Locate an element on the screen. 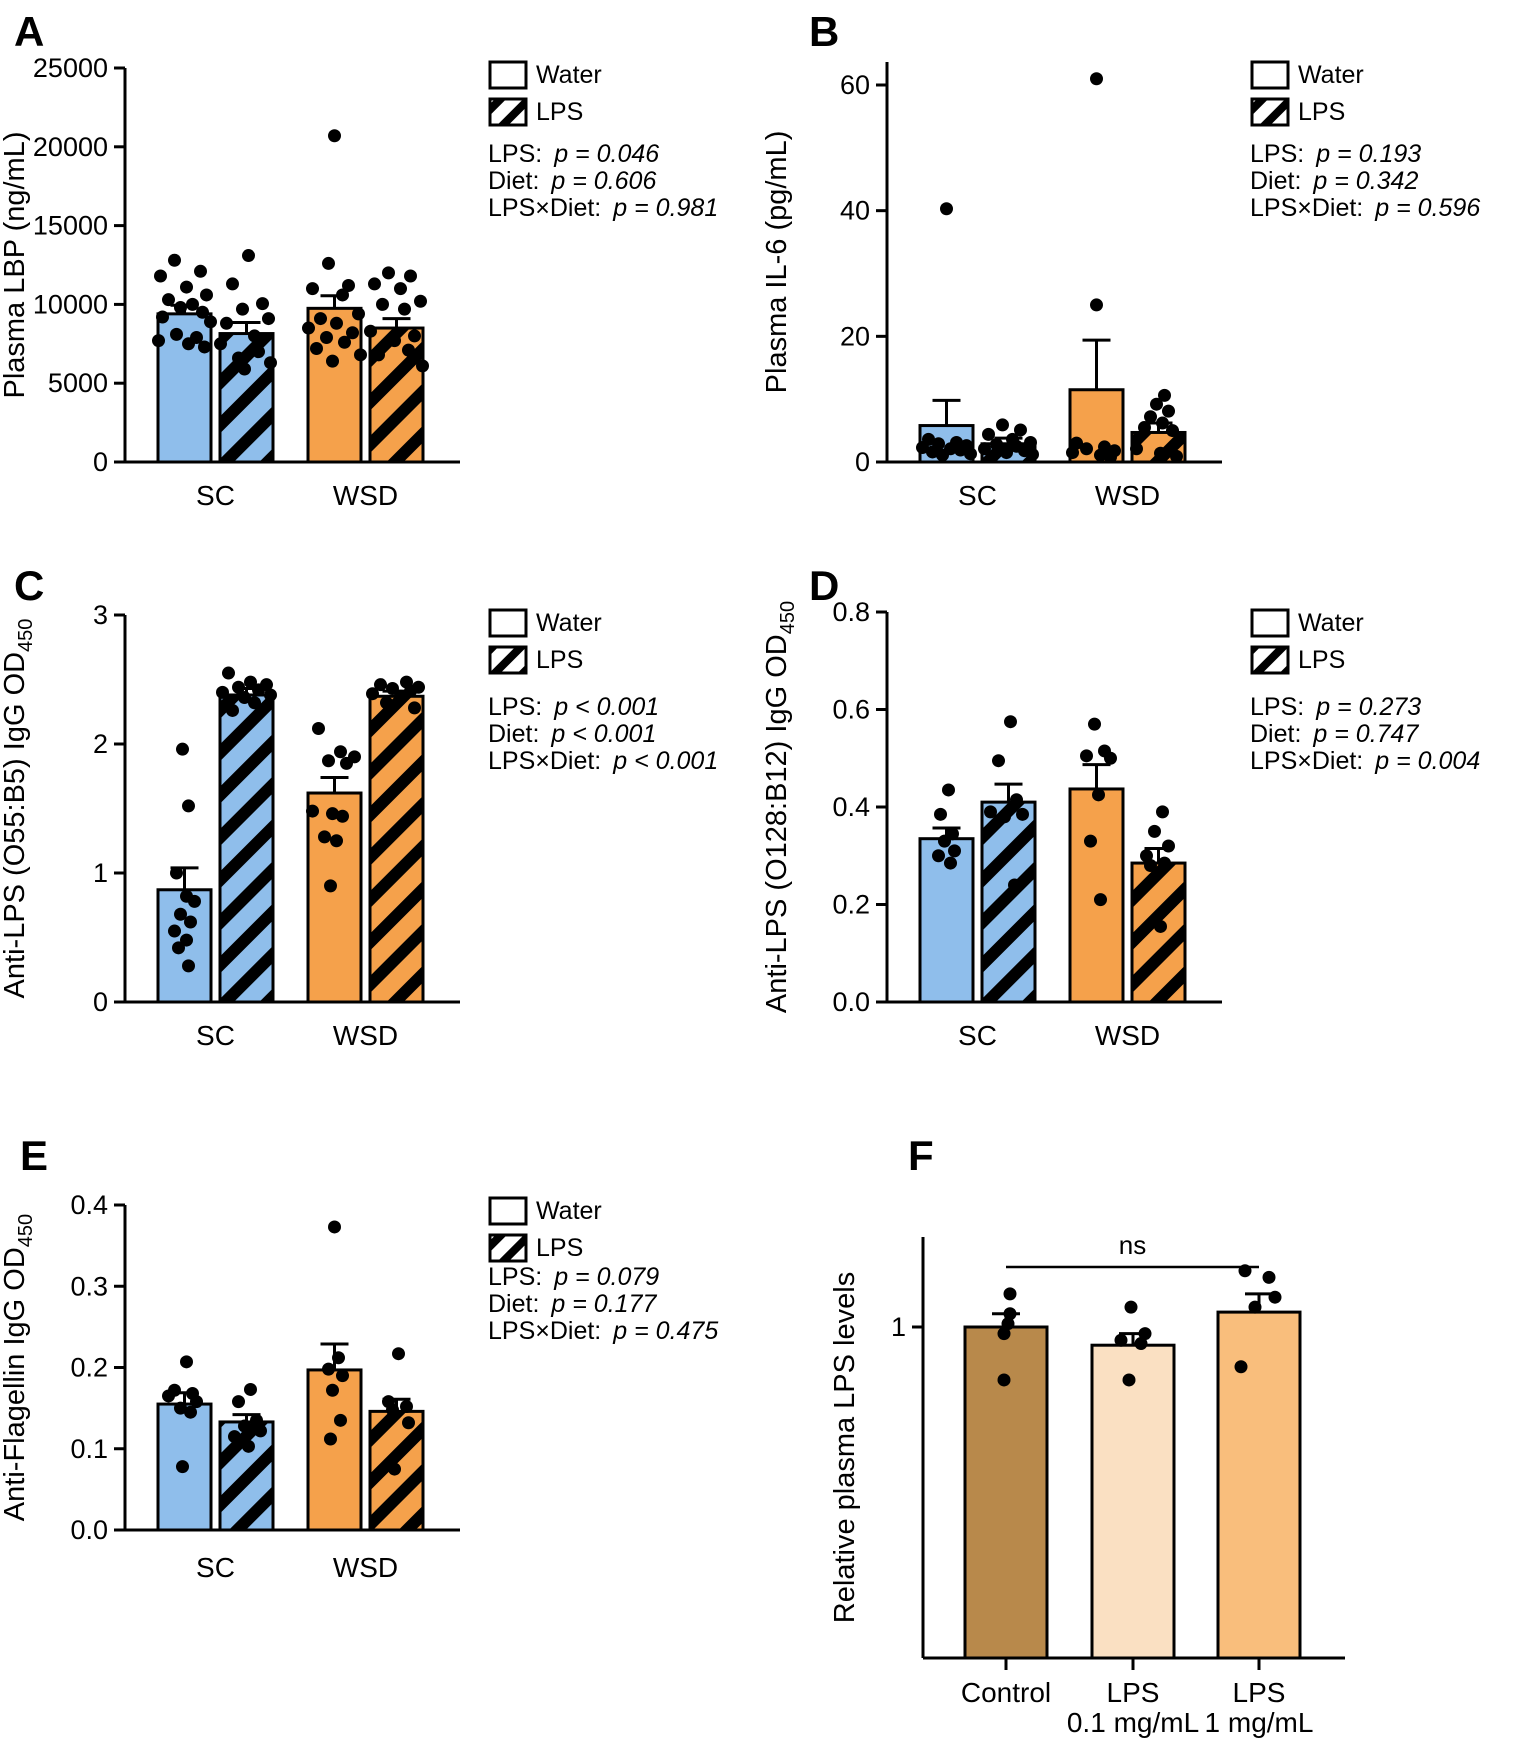 This screenshot has height=1738, width=1524. legend-label: LPS is located at coordinates (559, 112).